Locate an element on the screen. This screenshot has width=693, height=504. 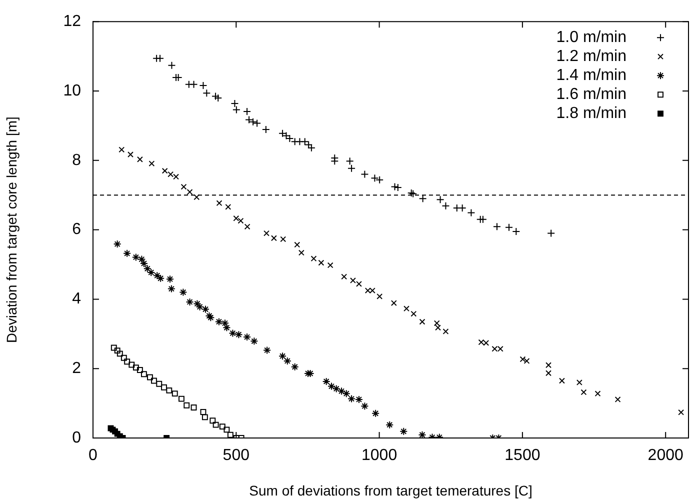
y-tick-label: 12 is located at coordinates (72, 21).